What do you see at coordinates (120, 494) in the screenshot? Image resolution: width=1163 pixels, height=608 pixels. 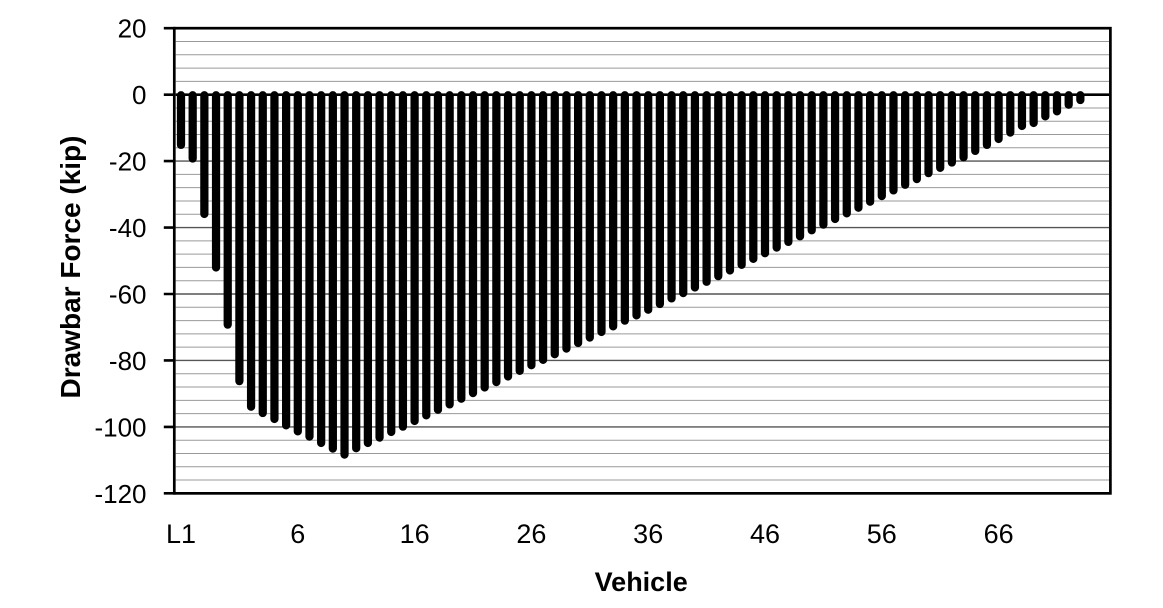 I see `svg-text: -120` at bounding box center [120, 494].